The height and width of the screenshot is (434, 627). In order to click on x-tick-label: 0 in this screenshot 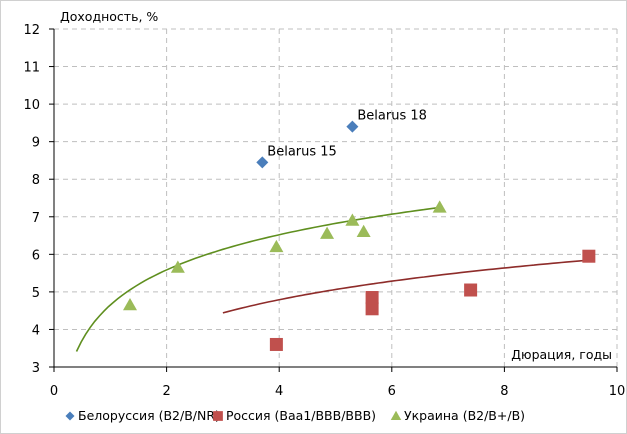, I will do `click(54, 391)`.